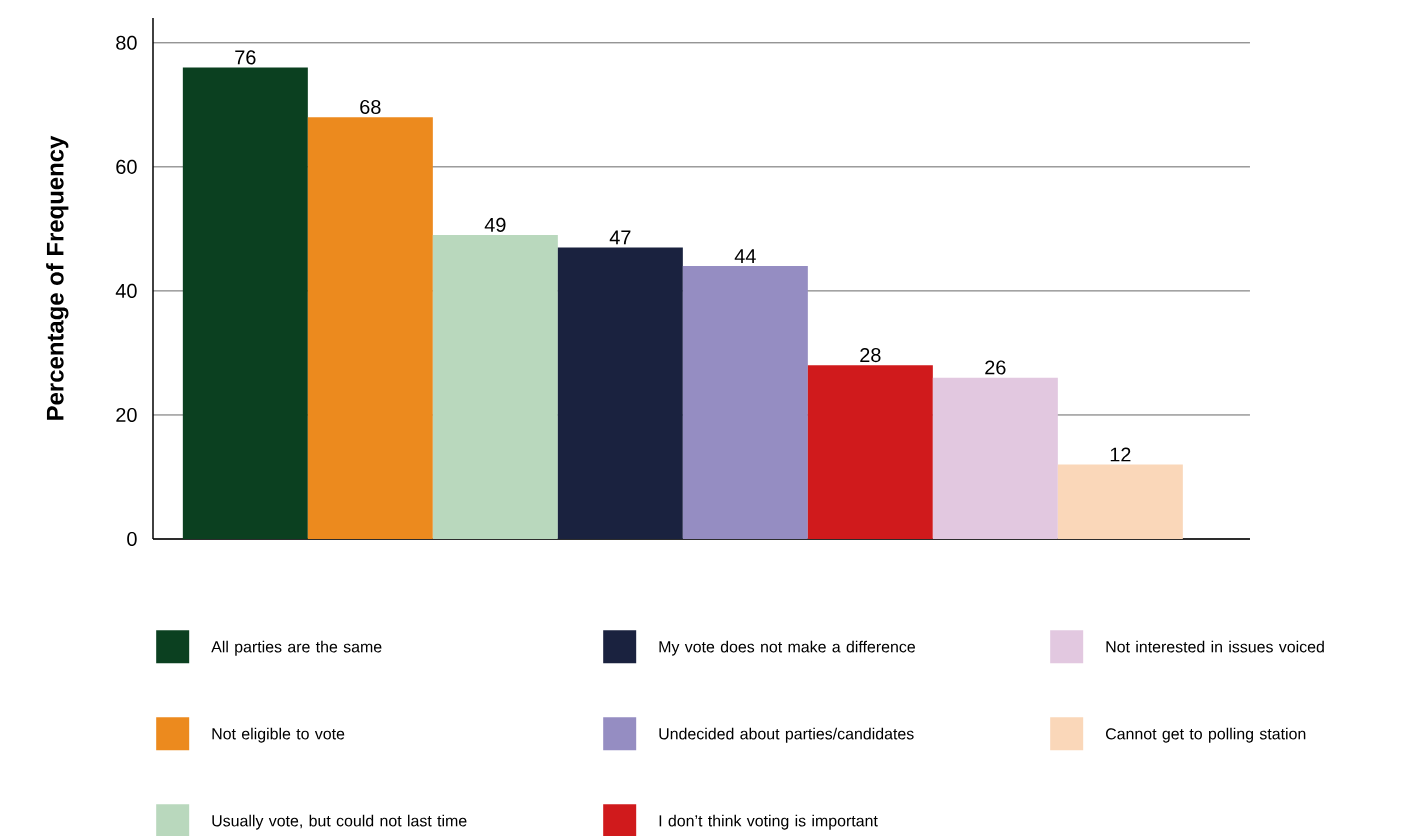  Describe the element at coordinates (339, 822) in the screenshot. I see `legend-label: Usually vote, but could not last time` at that location.